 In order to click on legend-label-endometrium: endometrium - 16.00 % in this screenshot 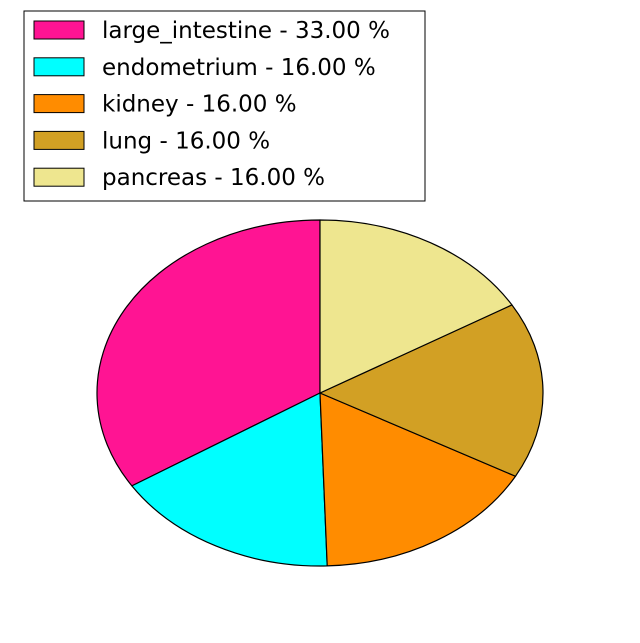, I will do `click(239, 68)`.